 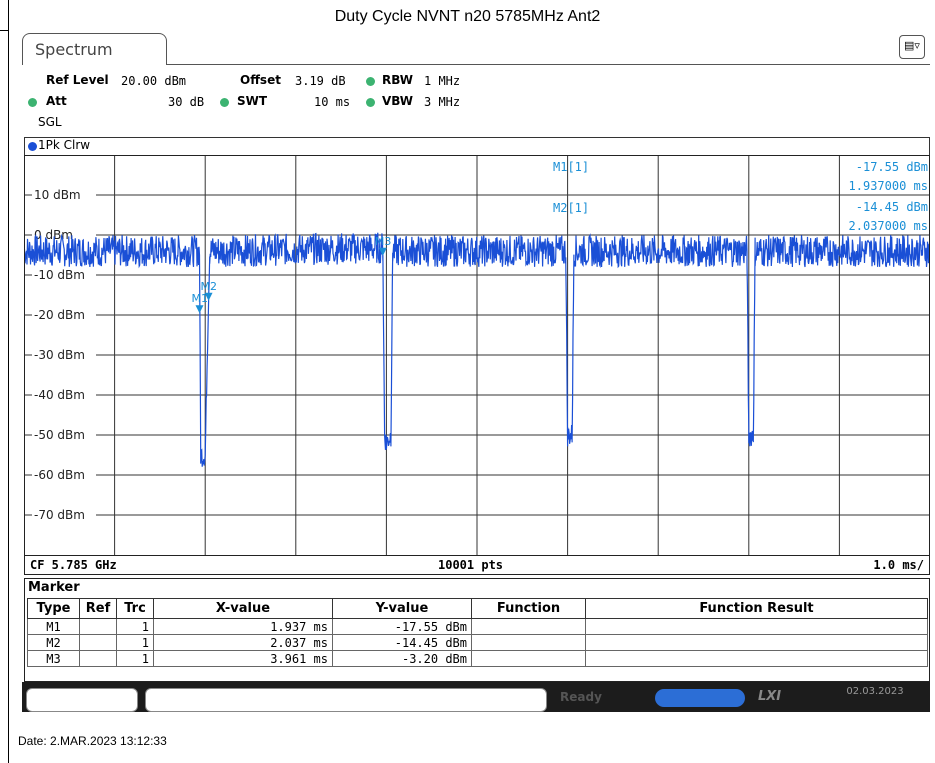 I want to click on col-type: Type, so click(x=54, y=609).